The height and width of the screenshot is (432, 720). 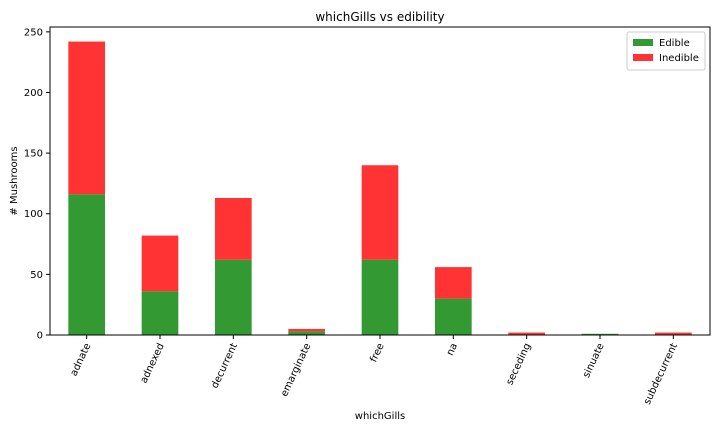 I want to click on bar-inedible-seceding, so click(x=526, y=333).